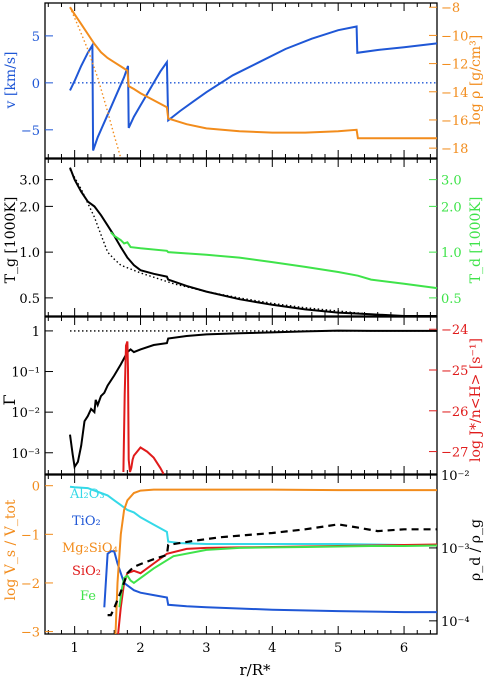 This screenshot has height=681, width=496. I want to click on panel1-right-tick-label: −10, so click(454, 36).